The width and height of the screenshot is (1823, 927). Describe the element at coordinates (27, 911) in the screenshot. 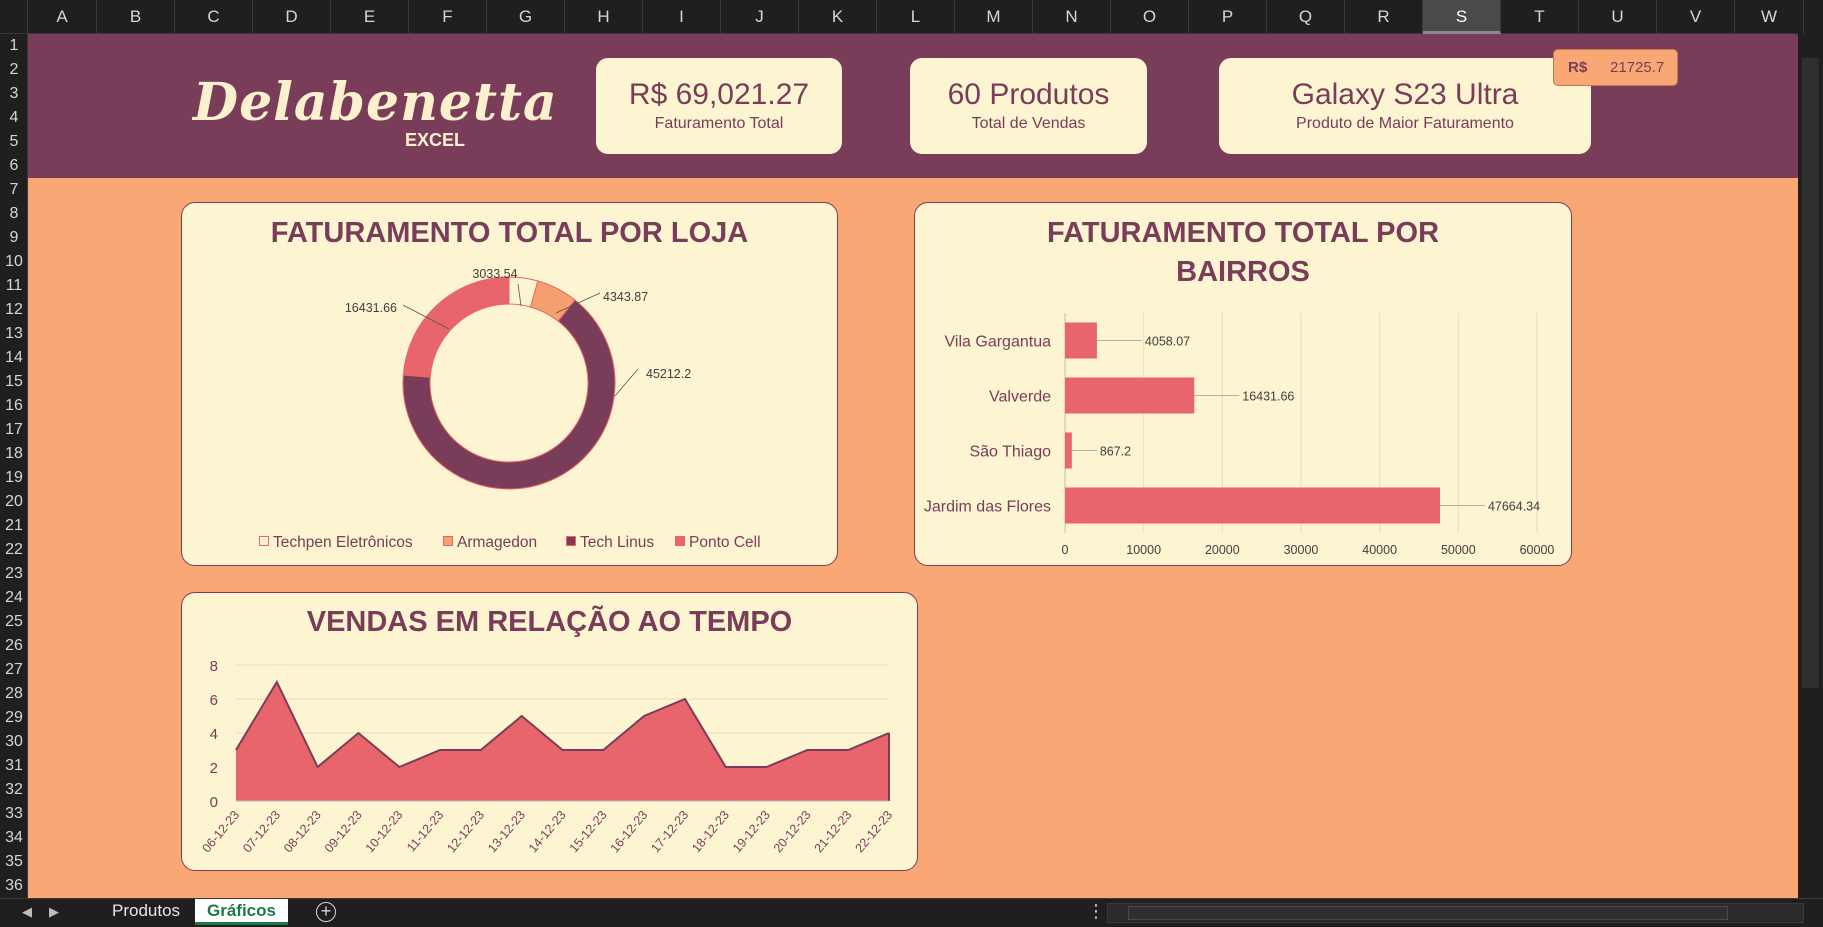

I see `tab-prev-icon: ◀` at that location.